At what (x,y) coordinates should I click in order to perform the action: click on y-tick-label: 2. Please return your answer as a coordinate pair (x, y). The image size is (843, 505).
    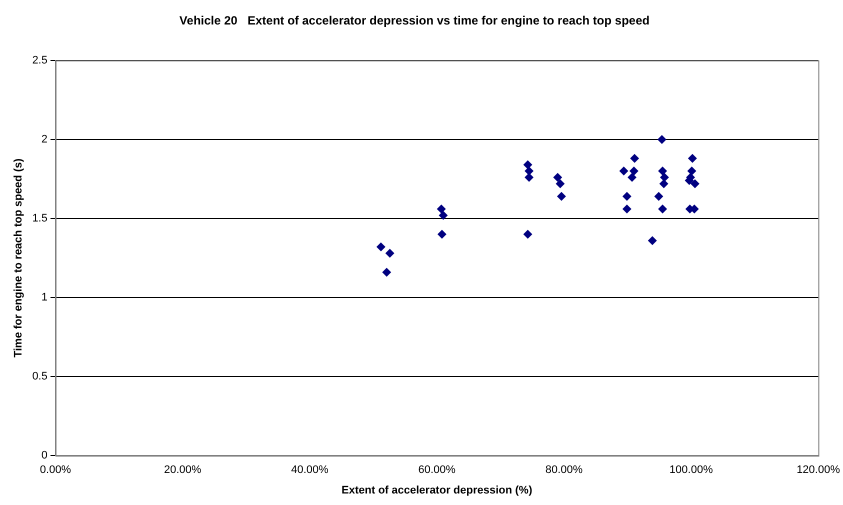
    Looking at the image, I should click on (44, 139).